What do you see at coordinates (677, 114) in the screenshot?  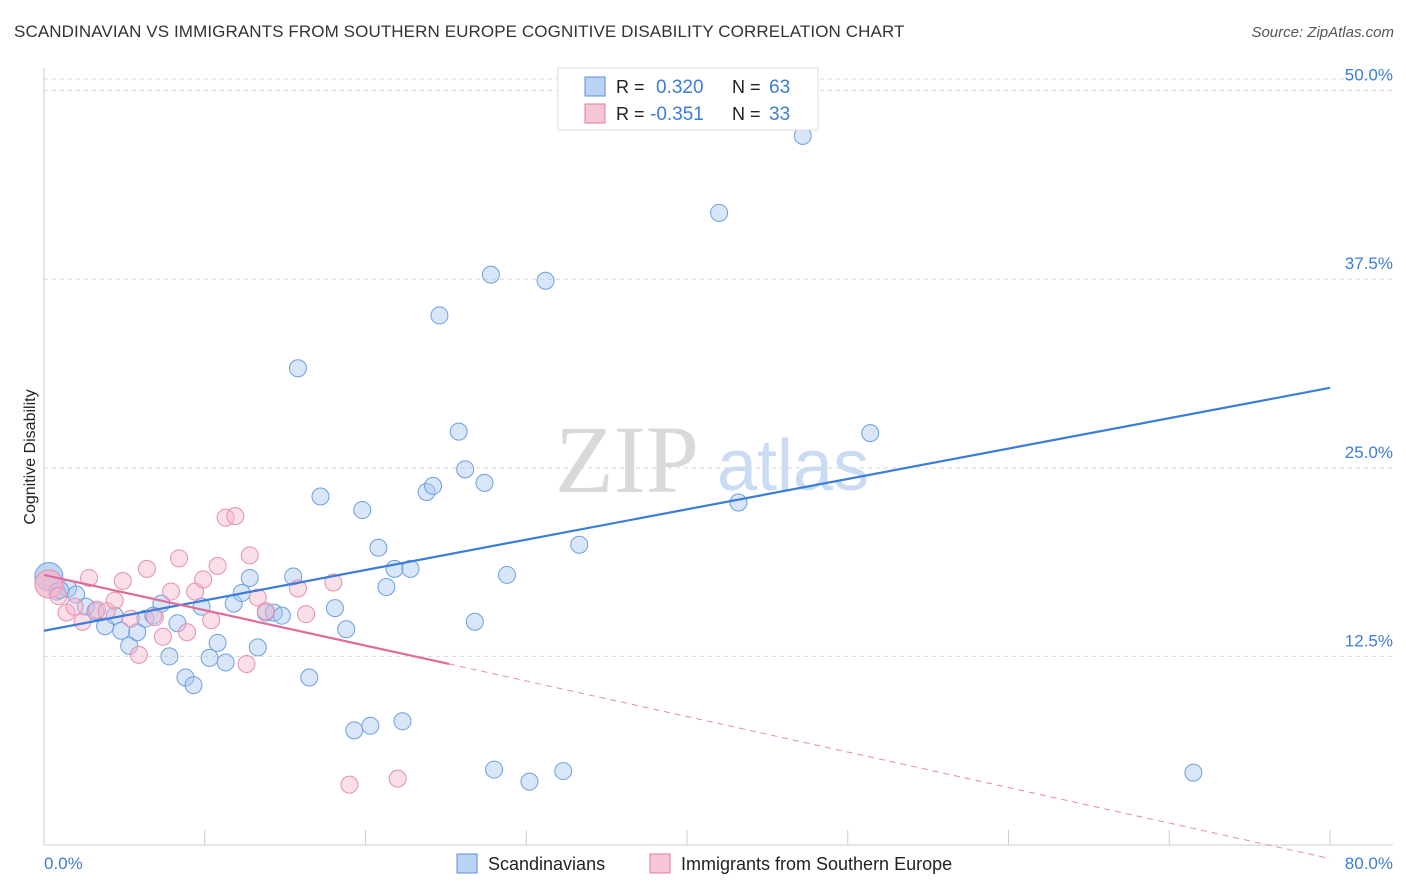 I see `legend-r-value-2: -0.351` at bounding box center [677, 114].